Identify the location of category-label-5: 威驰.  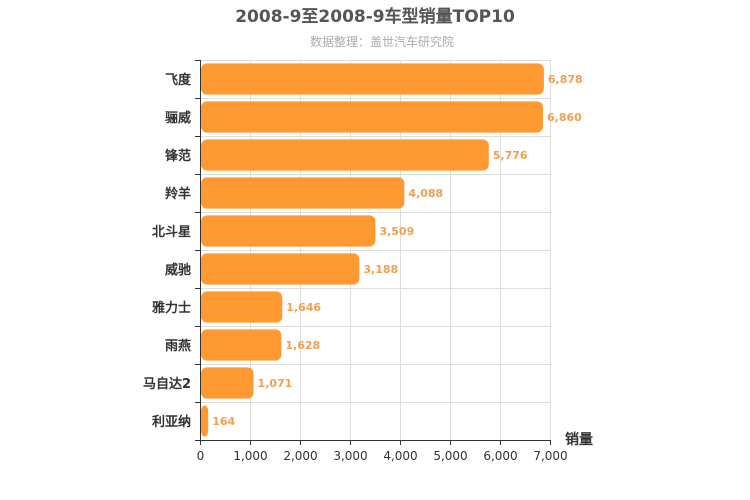
(178, 270).